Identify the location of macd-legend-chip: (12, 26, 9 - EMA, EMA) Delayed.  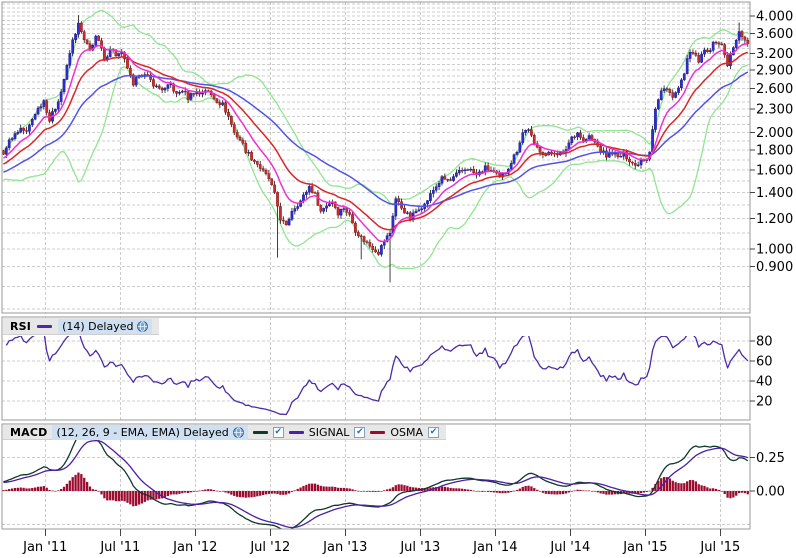
(150, 432).